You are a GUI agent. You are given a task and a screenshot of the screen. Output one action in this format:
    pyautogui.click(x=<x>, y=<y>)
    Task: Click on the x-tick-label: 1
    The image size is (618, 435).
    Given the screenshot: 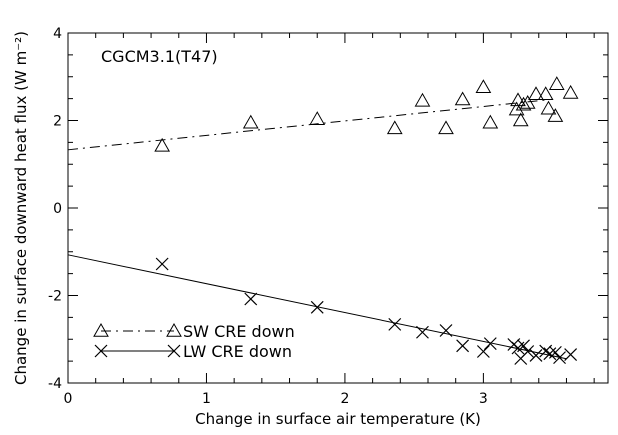 What is the action you would take?
    pyautogui.click(x=206, y=399)
    